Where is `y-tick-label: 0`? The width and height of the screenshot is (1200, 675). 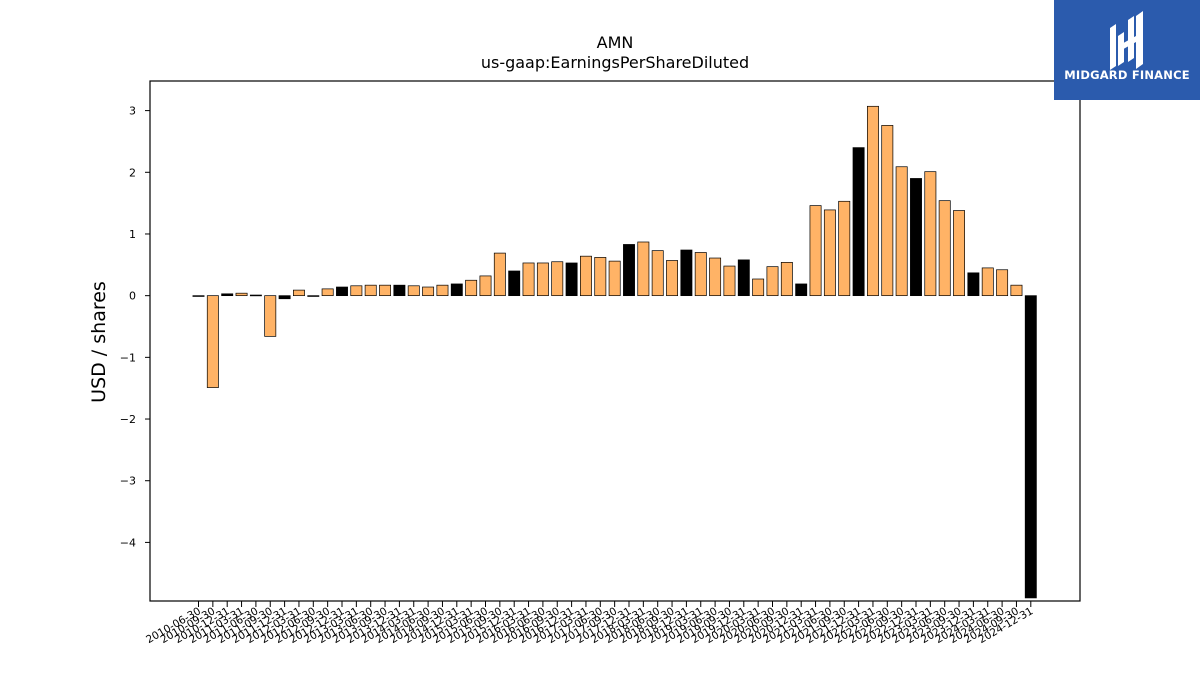
y-tick-label: 0 is located at coordinates (132, 296).